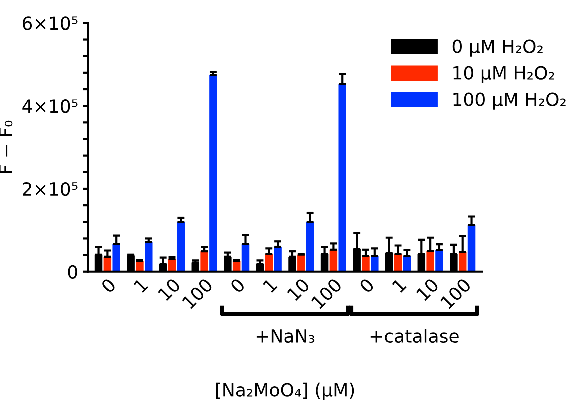 Image resolution: width=581 pixels, height=407 pixels. What do you see at coordinates (285, 337) in the screenshot?
I see `text: +NaN₃` at bounding box center [285, 337].